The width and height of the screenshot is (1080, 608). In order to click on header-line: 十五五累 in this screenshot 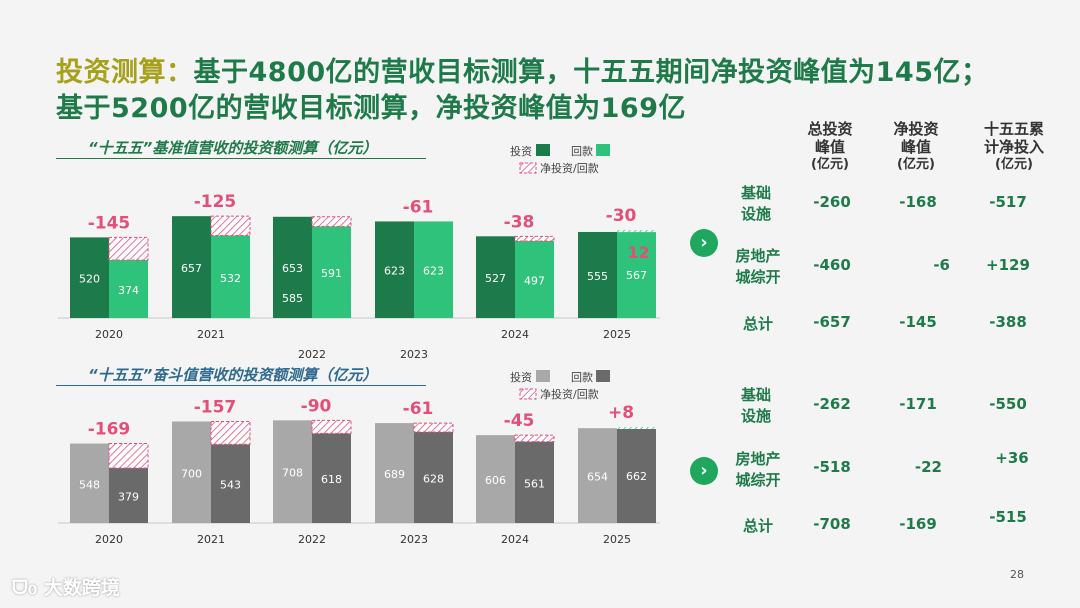, I will do `click(1013, 129)`.